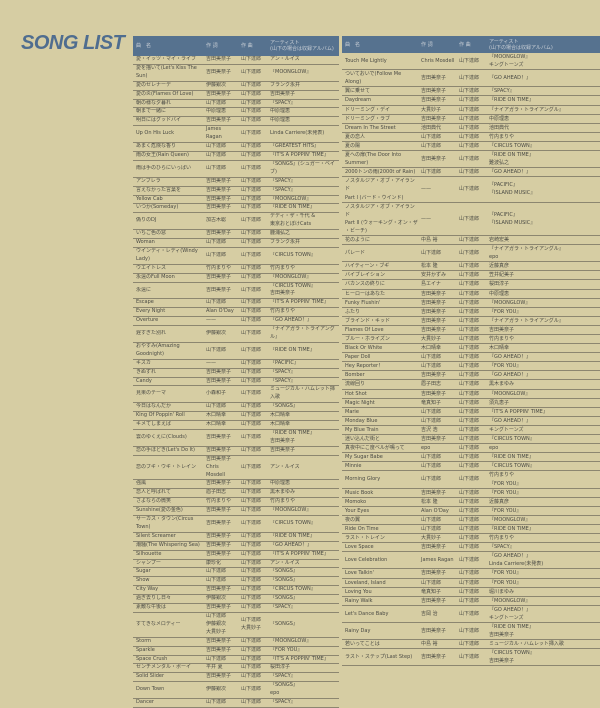 Image resolution: width=600 pixels, height=708 pixels. What do you see at coordinates (214, 667) in the screenshot?
I see `lyricist: 平井 夏` at bounding box center [214, 667].